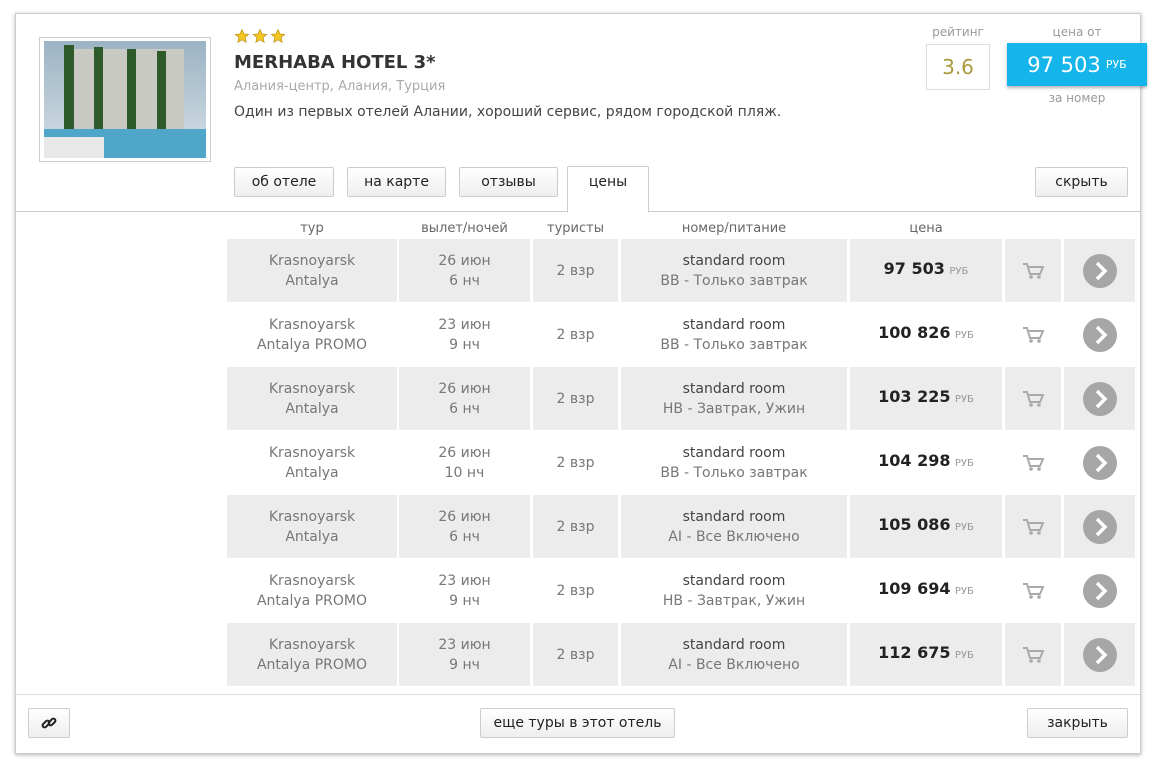 The image size is (1157, 761). I want to click on price: 104 298 РУБ, so click(926, 462).